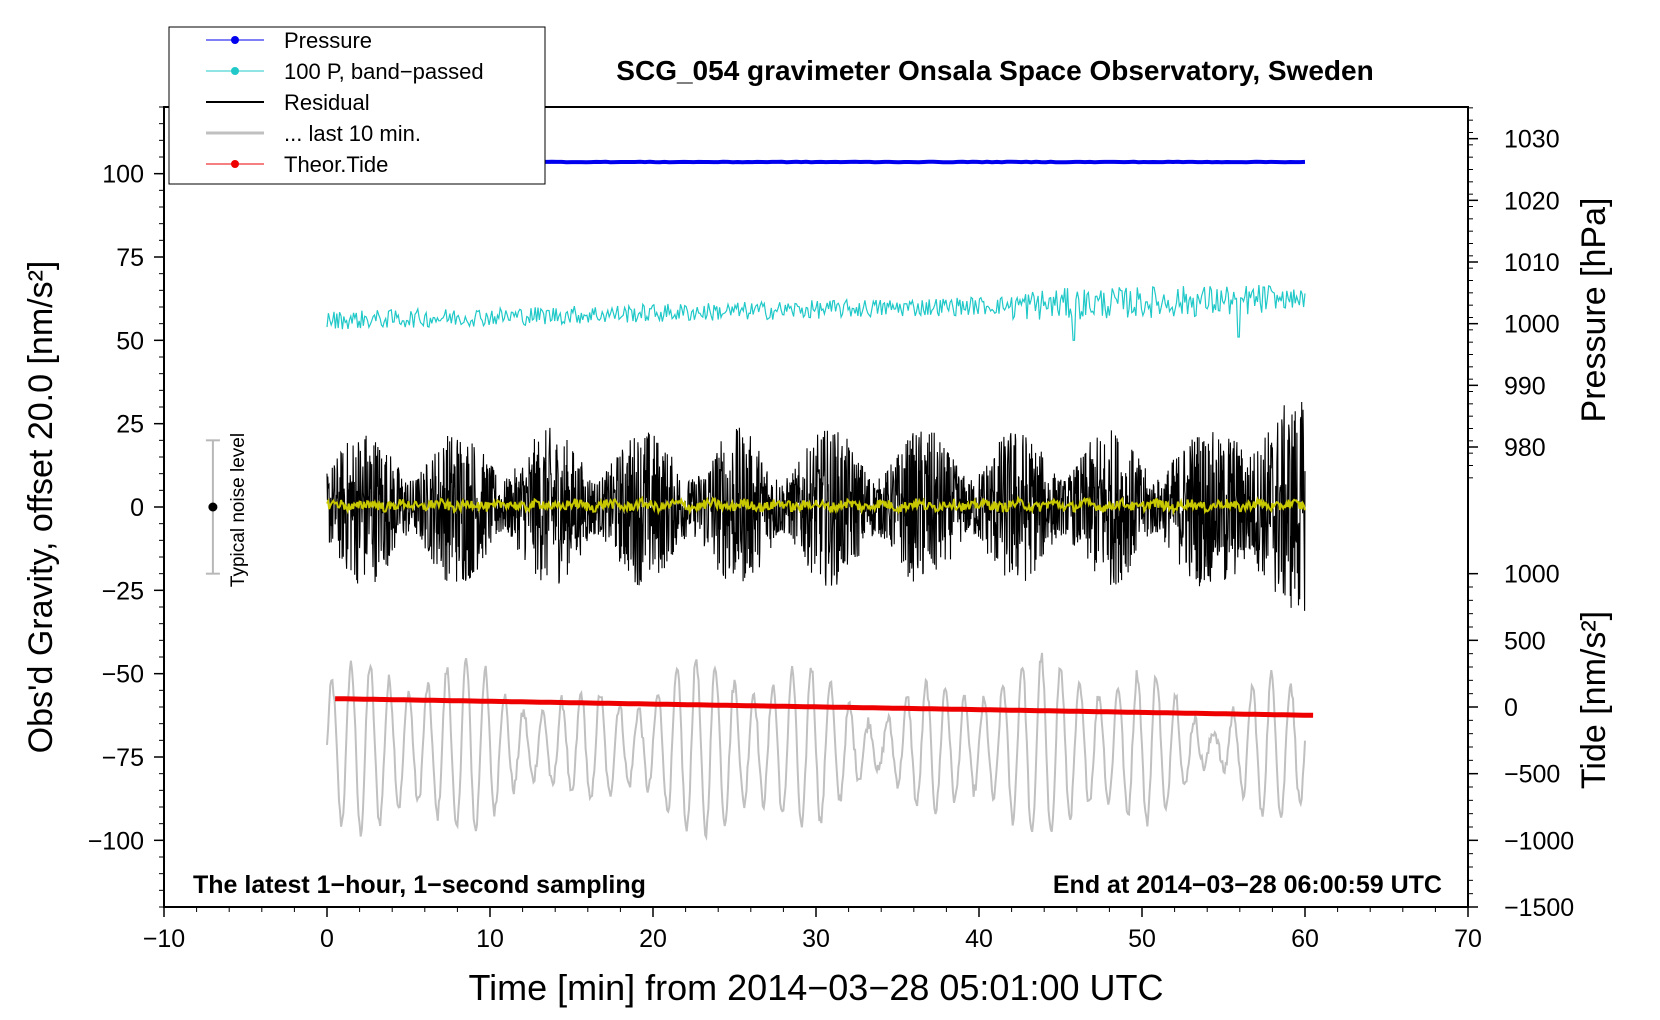 This screenshot has width=1660, height=1020. I want to click on series-last-10-min, so click(816, 747).